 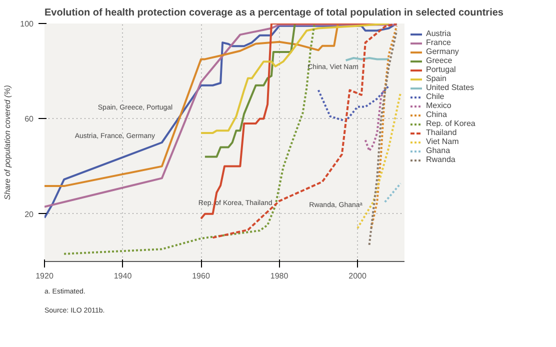 I want to click on legend-label: Rep. of Korea, so click(x=451, y=123).